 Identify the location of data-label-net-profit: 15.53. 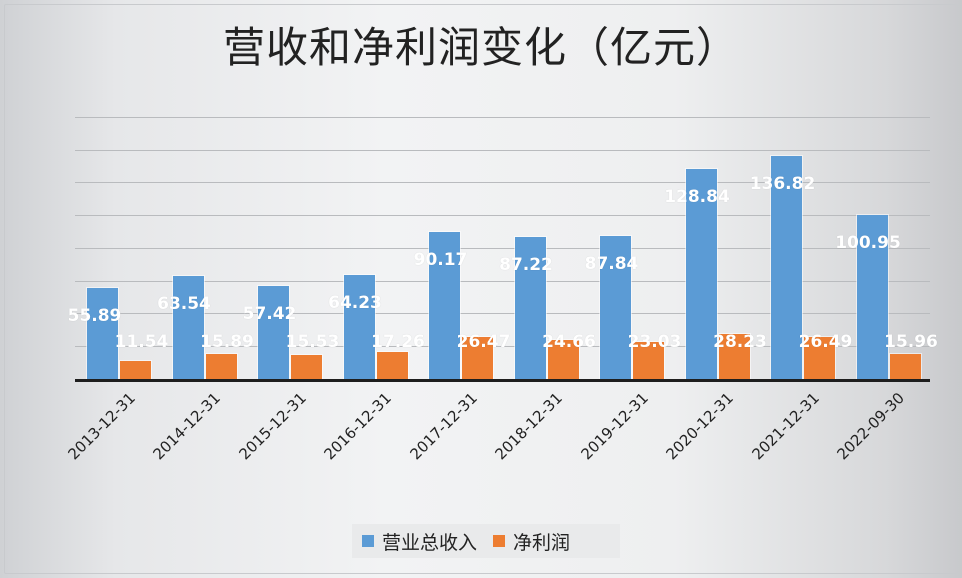
(312, 342).